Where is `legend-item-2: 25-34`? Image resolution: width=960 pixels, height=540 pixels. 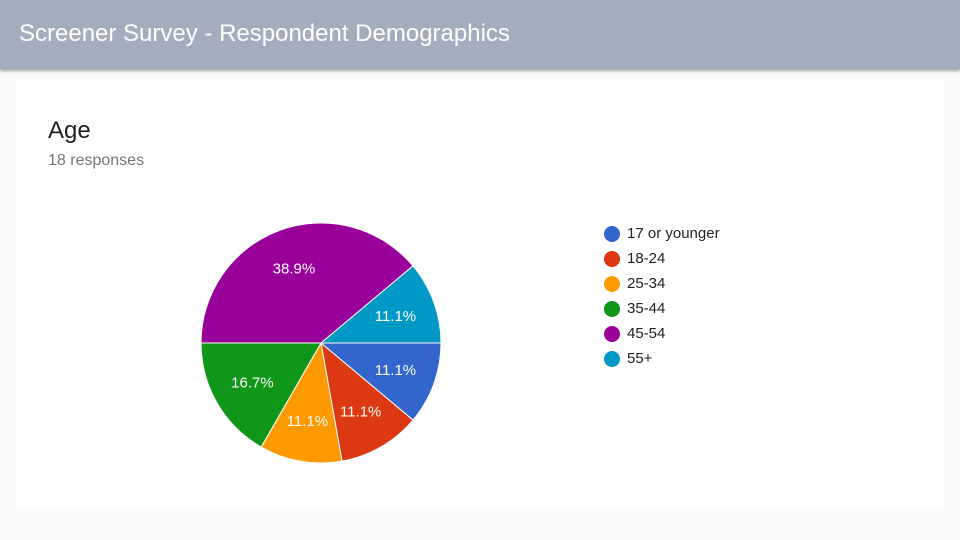 legend-item-2: 25-34 is located at coordinates (662, 283).